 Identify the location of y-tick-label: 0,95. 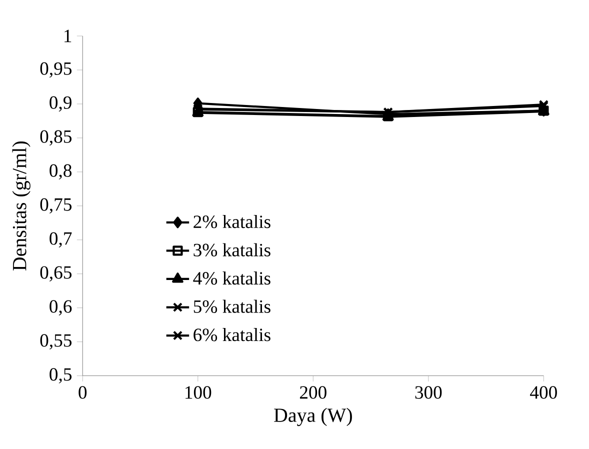
(56, 70).